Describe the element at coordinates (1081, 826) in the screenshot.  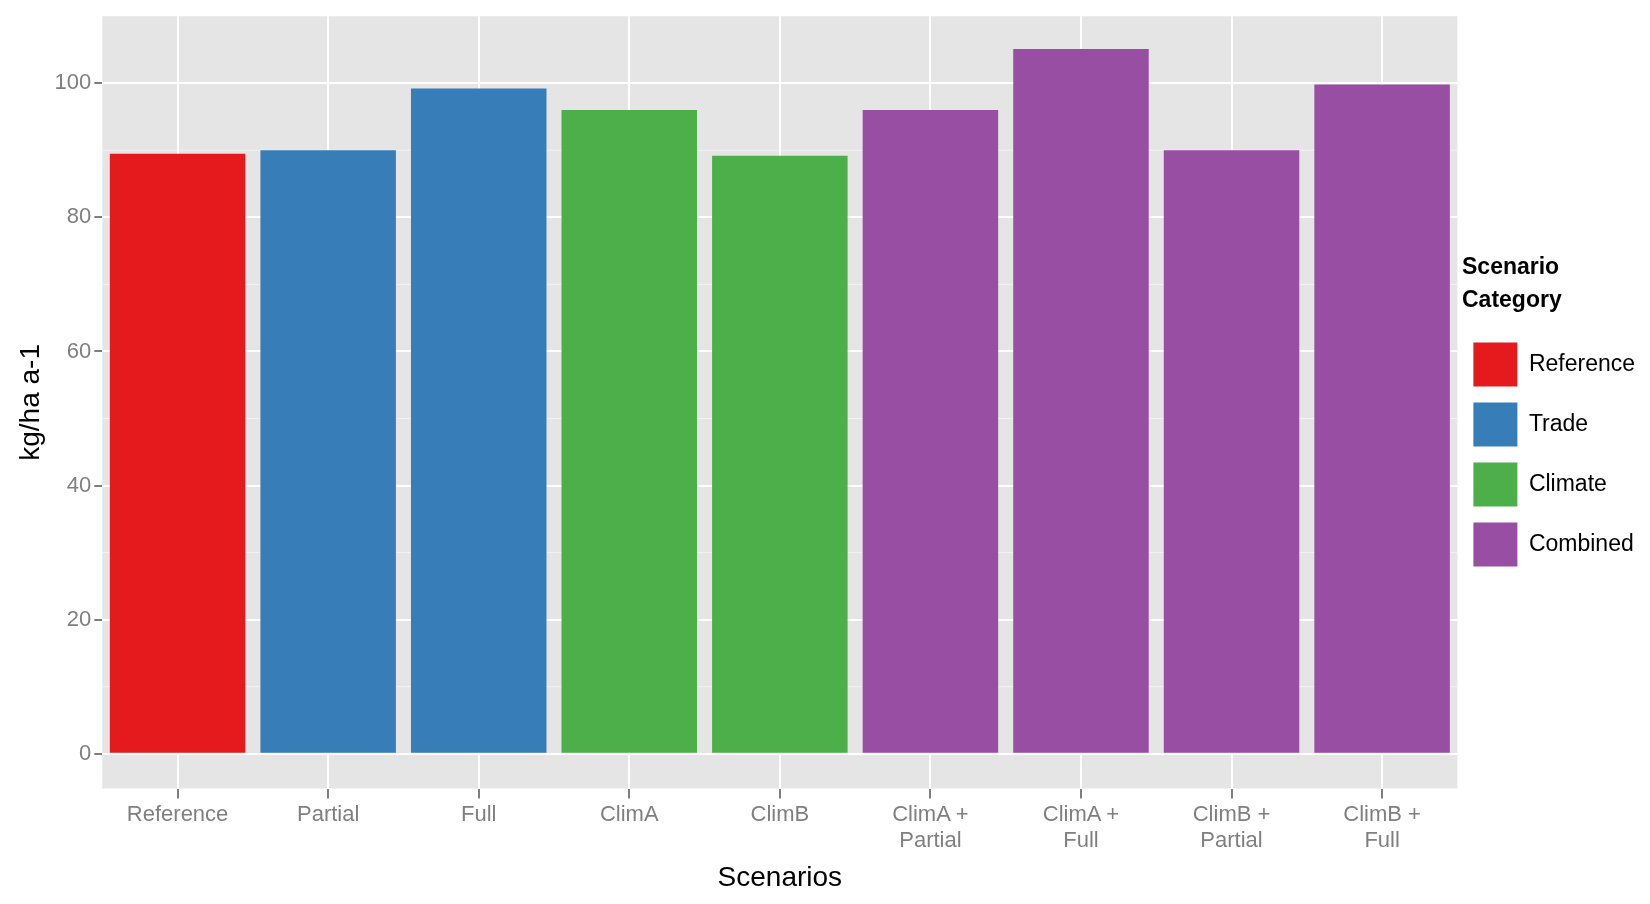
I see `x-tick-label: ClimA + Full` at that location.